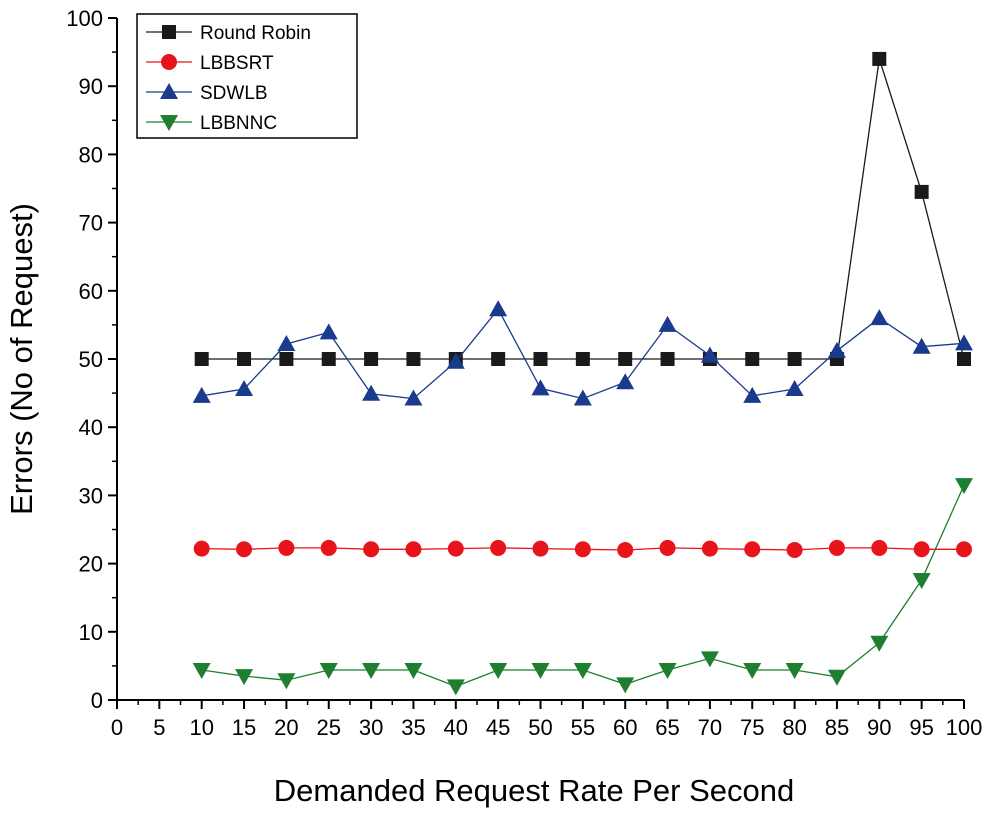 The image size is (991, 813). What do you see at coordinates (752, 727) in the screenshot?
I see `x-tick-label: 75` at bounding box center [752, 727].